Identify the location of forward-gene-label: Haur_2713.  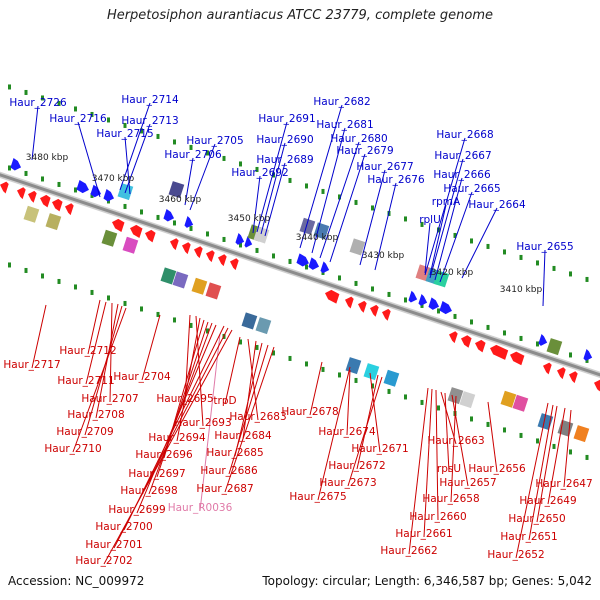
(149, 121).